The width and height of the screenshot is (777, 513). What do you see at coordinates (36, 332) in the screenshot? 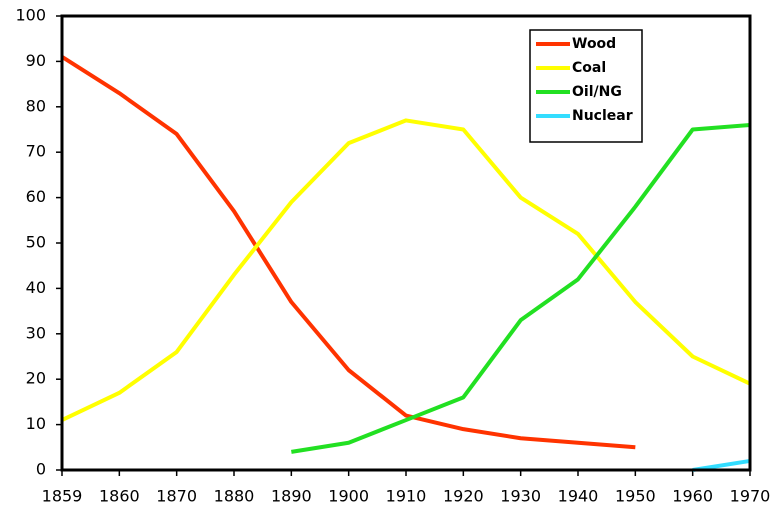
I see `y-tick-label: 30` at bounding box center [36, 332].